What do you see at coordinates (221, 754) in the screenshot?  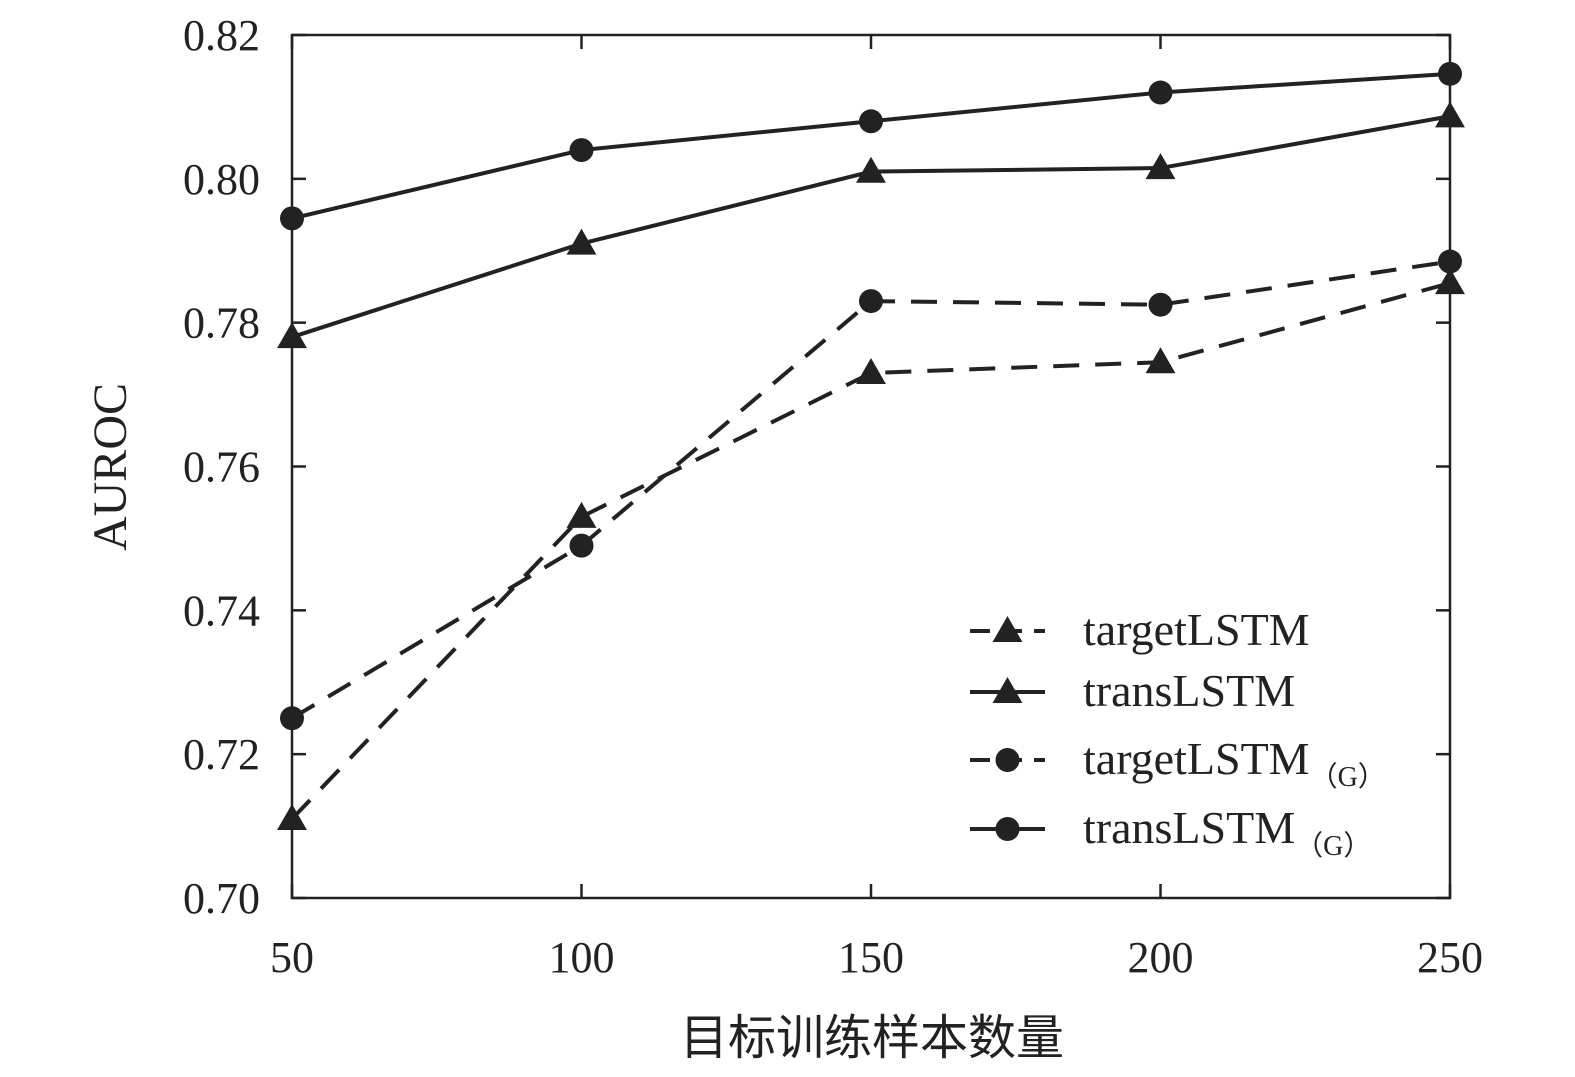 I see `y-tick-label: 0.72` at bounding box center [221, 754].